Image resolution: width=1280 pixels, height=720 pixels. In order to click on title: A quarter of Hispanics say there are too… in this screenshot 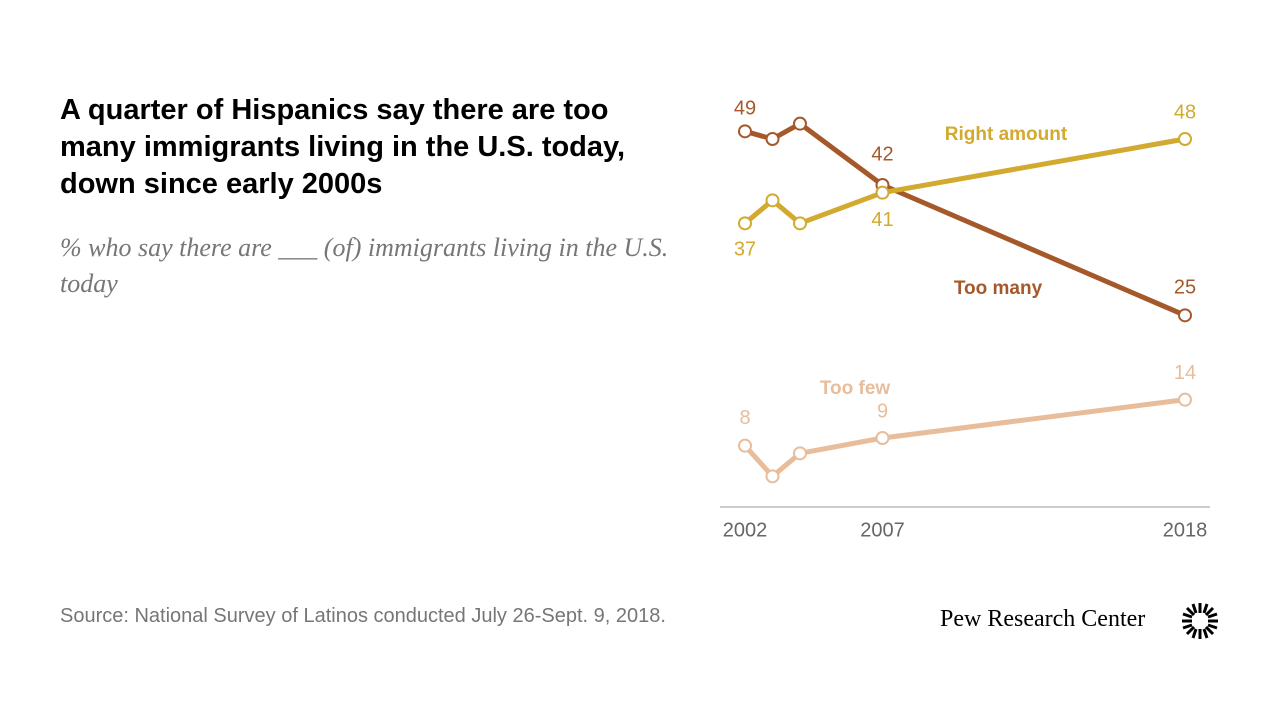, I will do `click(343, 147)`.